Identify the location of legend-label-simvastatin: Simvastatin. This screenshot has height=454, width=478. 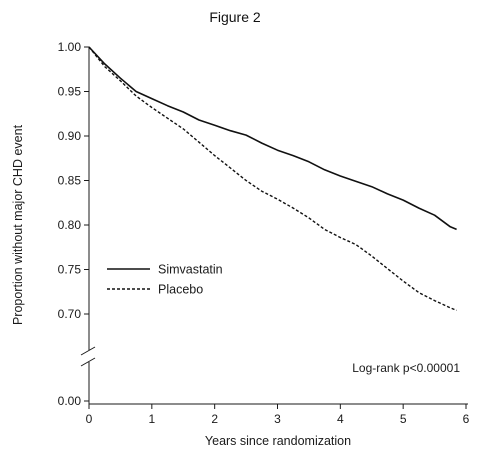
(190, 270).